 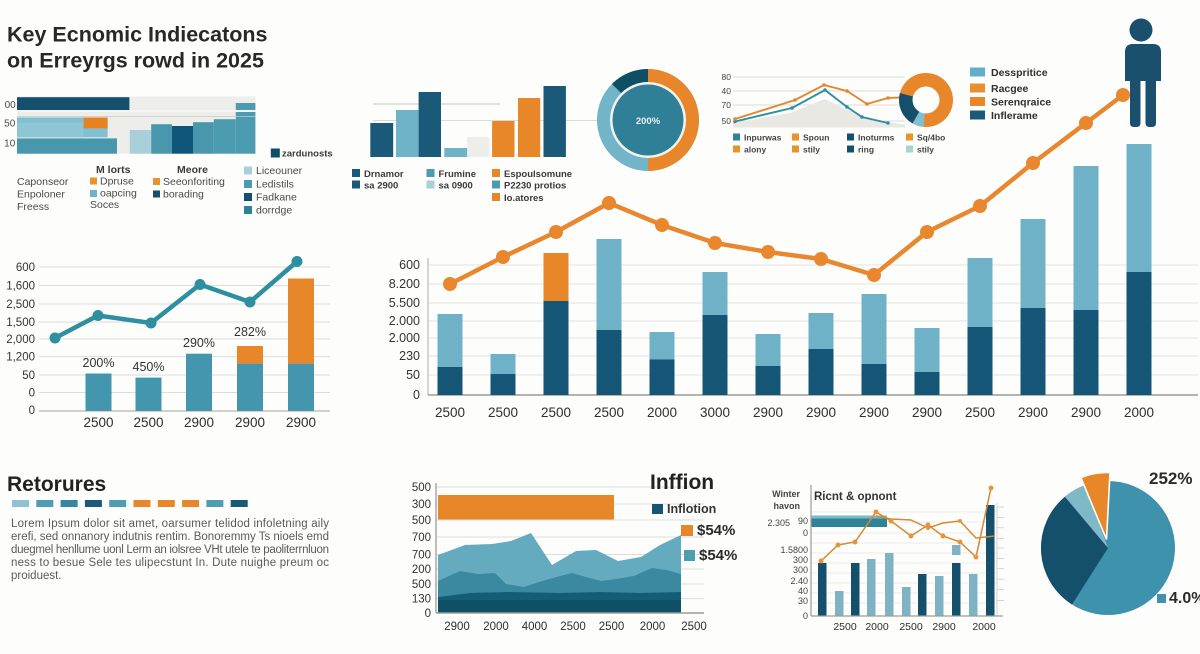 What do you see at coordinates (279, 171) in the screenshot?
I see `svg-text: Liceouner` at bounding box center [279, 171].